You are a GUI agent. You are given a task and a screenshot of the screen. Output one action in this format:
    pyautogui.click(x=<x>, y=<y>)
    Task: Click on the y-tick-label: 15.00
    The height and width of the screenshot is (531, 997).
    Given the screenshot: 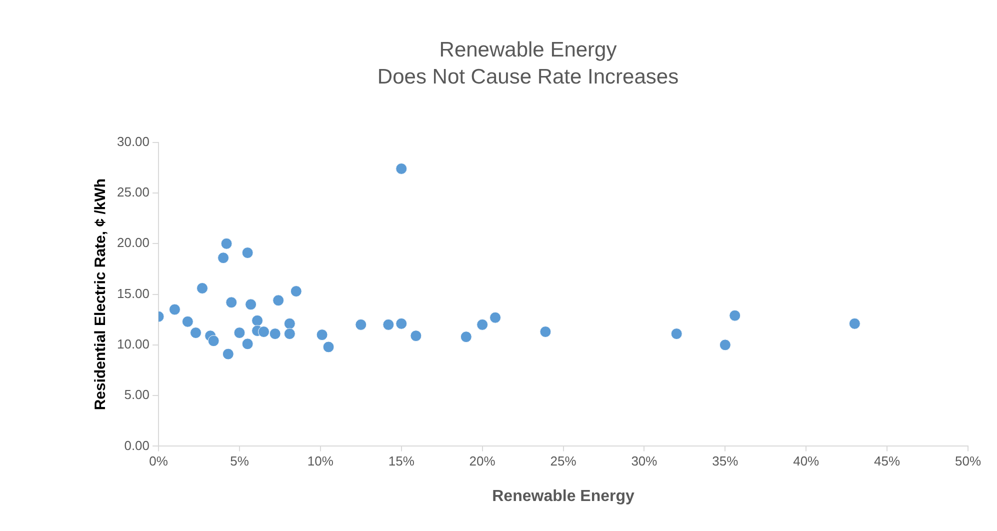 What is the action you would take?
    pyautogui.click(x=133, y=293)
    